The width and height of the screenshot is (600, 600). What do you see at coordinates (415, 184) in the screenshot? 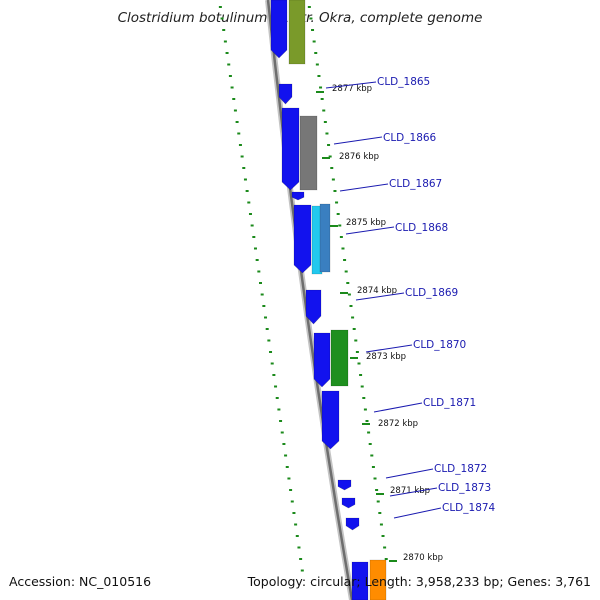
I see `gene-label: CLD_1867` at bounding box center [415, 184].